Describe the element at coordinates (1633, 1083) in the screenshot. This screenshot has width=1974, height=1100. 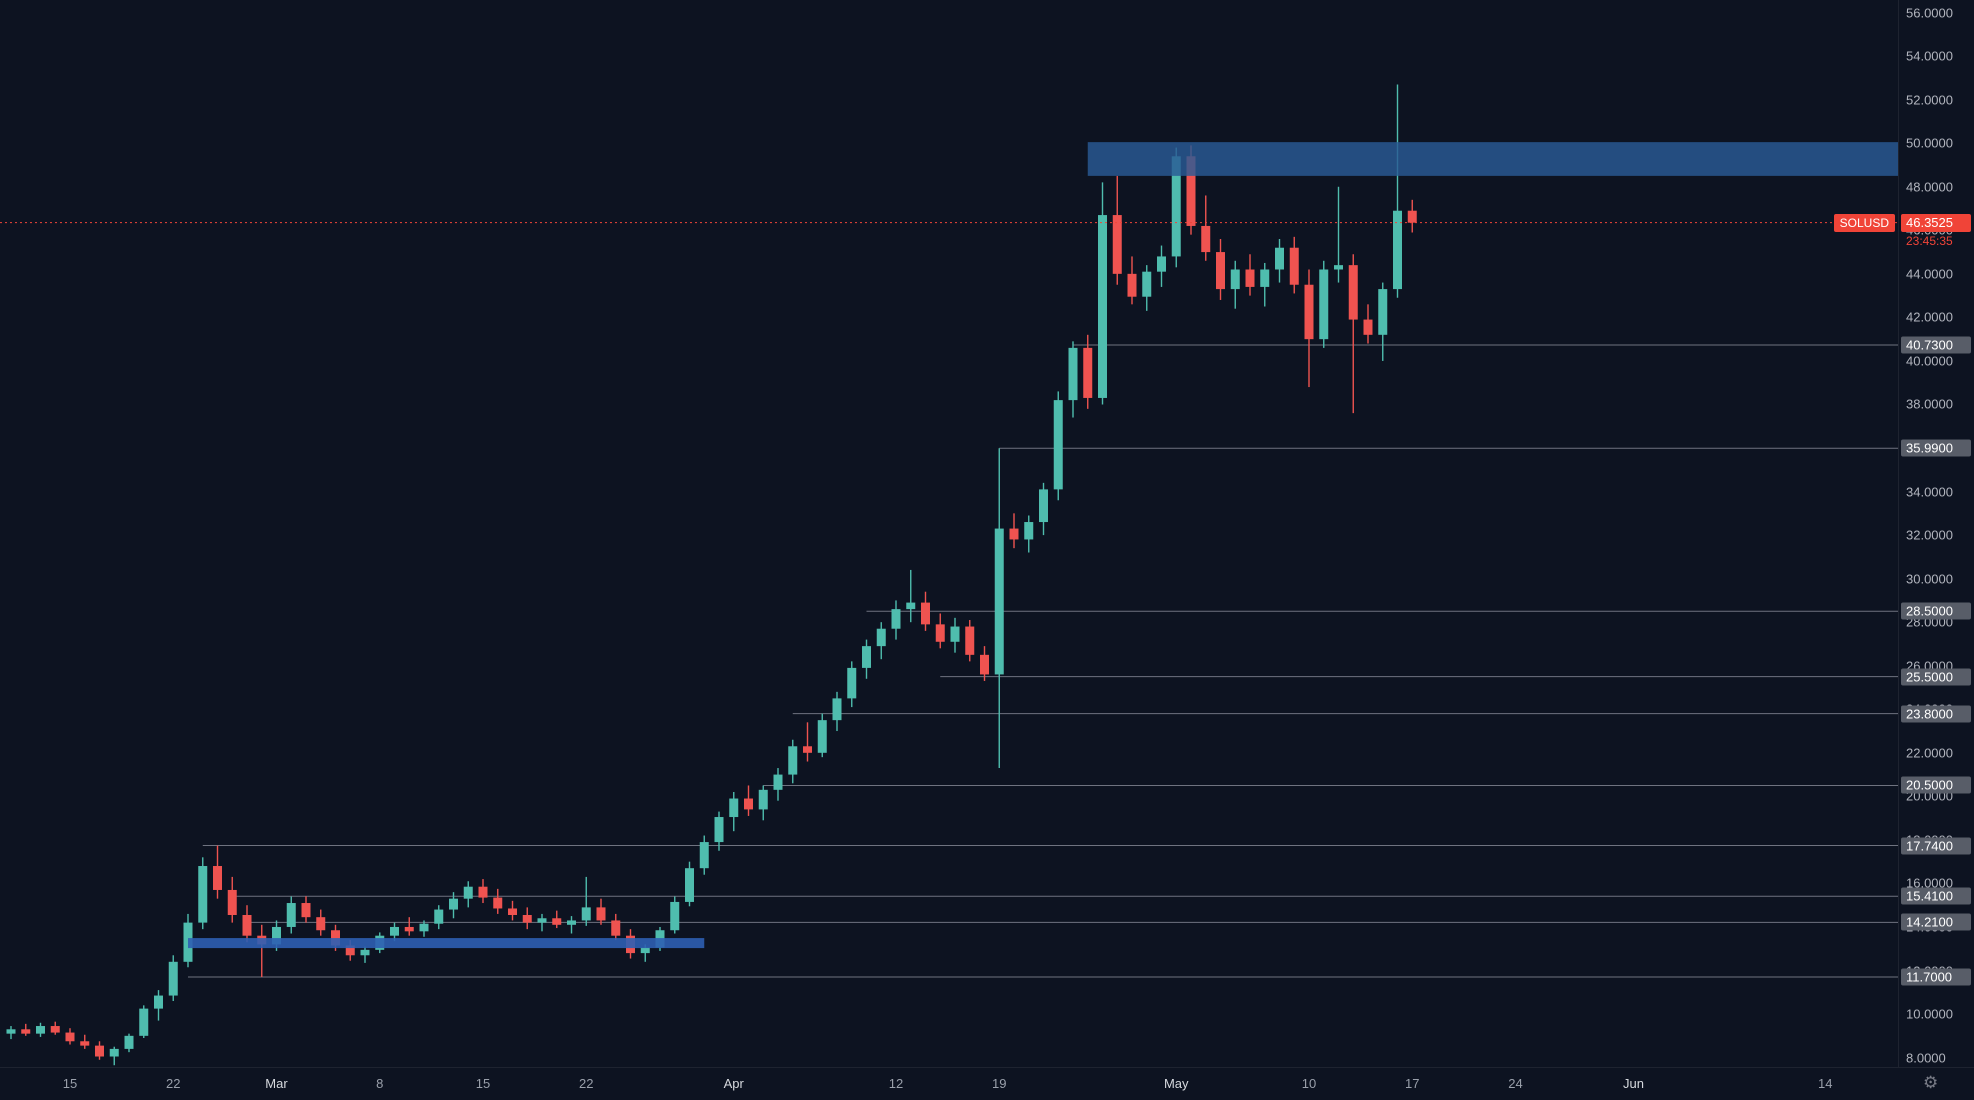
I see `time-tick-label: Jun` at that location.